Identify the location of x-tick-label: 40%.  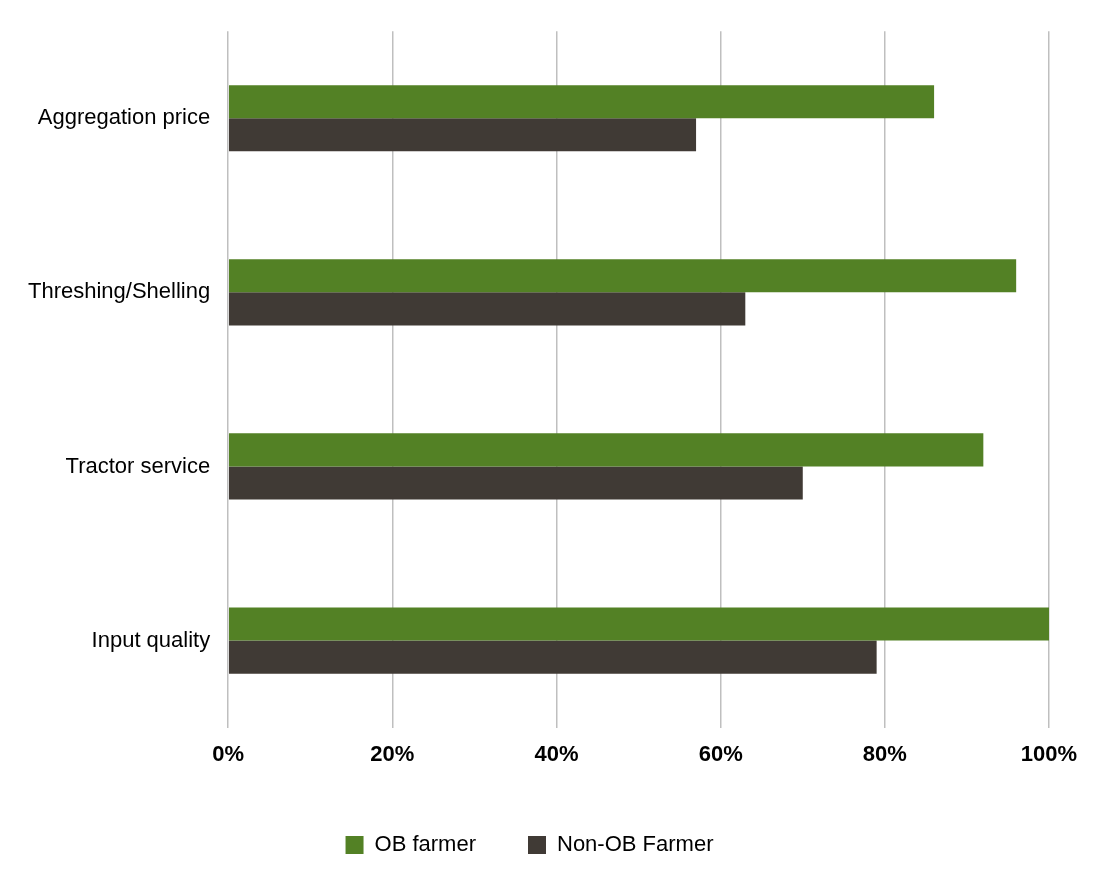
(556, 753).